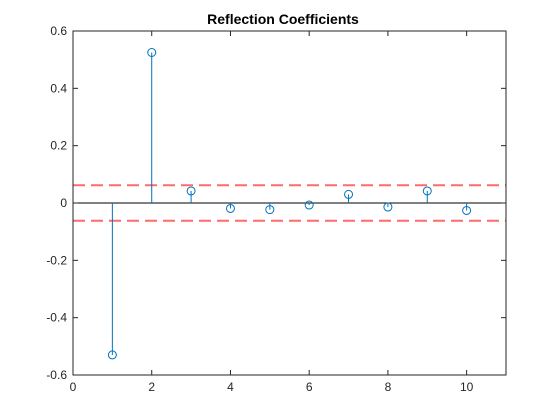  Describe the element at coordinates (56, 375) in the screenshot. I see `y-tick-label: -0.6` at that location.